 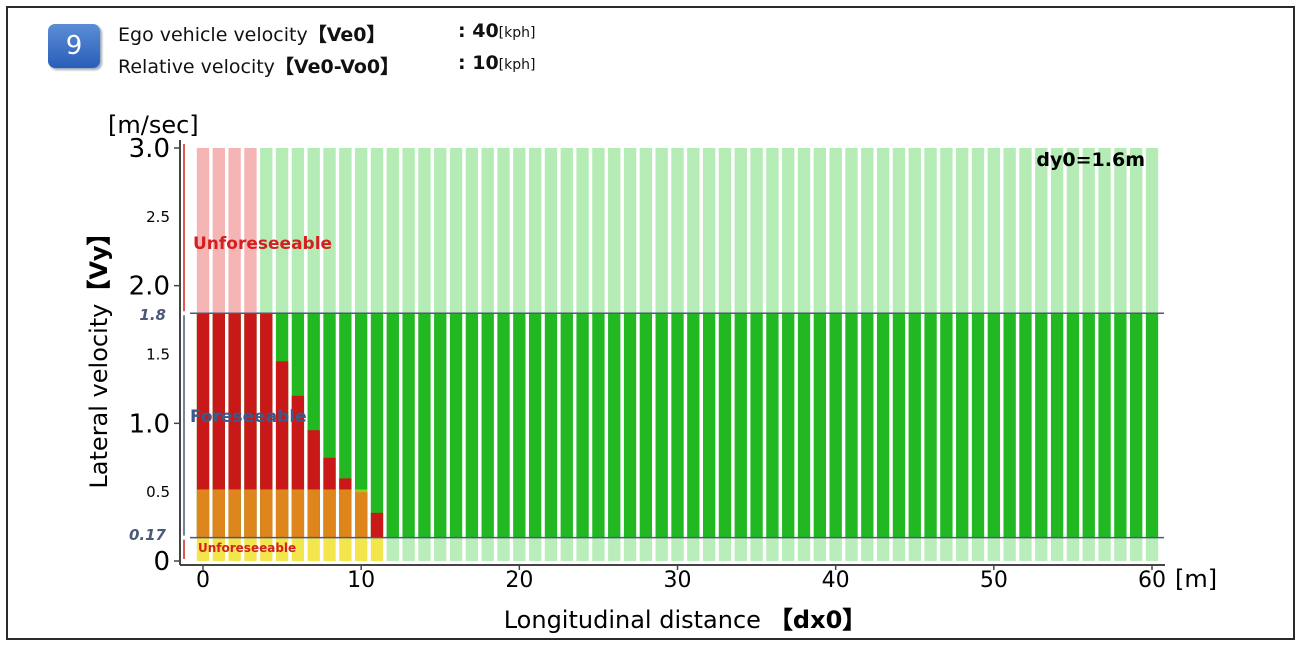 I want to click on threshold-lower-label: 0.17, so click(x=148, y=535).